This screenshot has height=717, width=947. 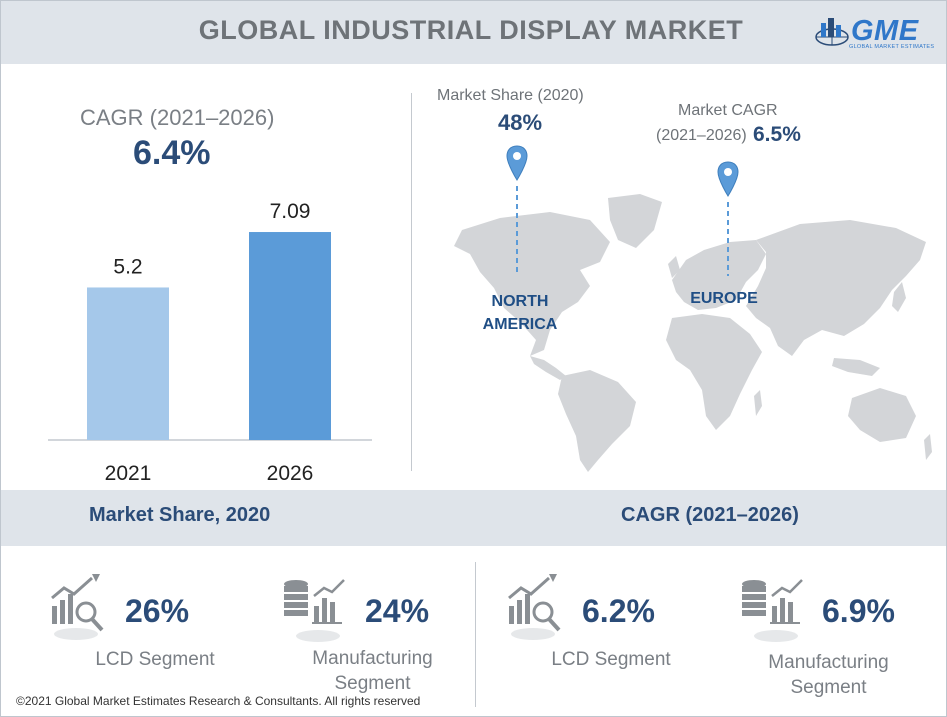 I want to click on x-tick-label: 2021, so click(x=128, y=473).